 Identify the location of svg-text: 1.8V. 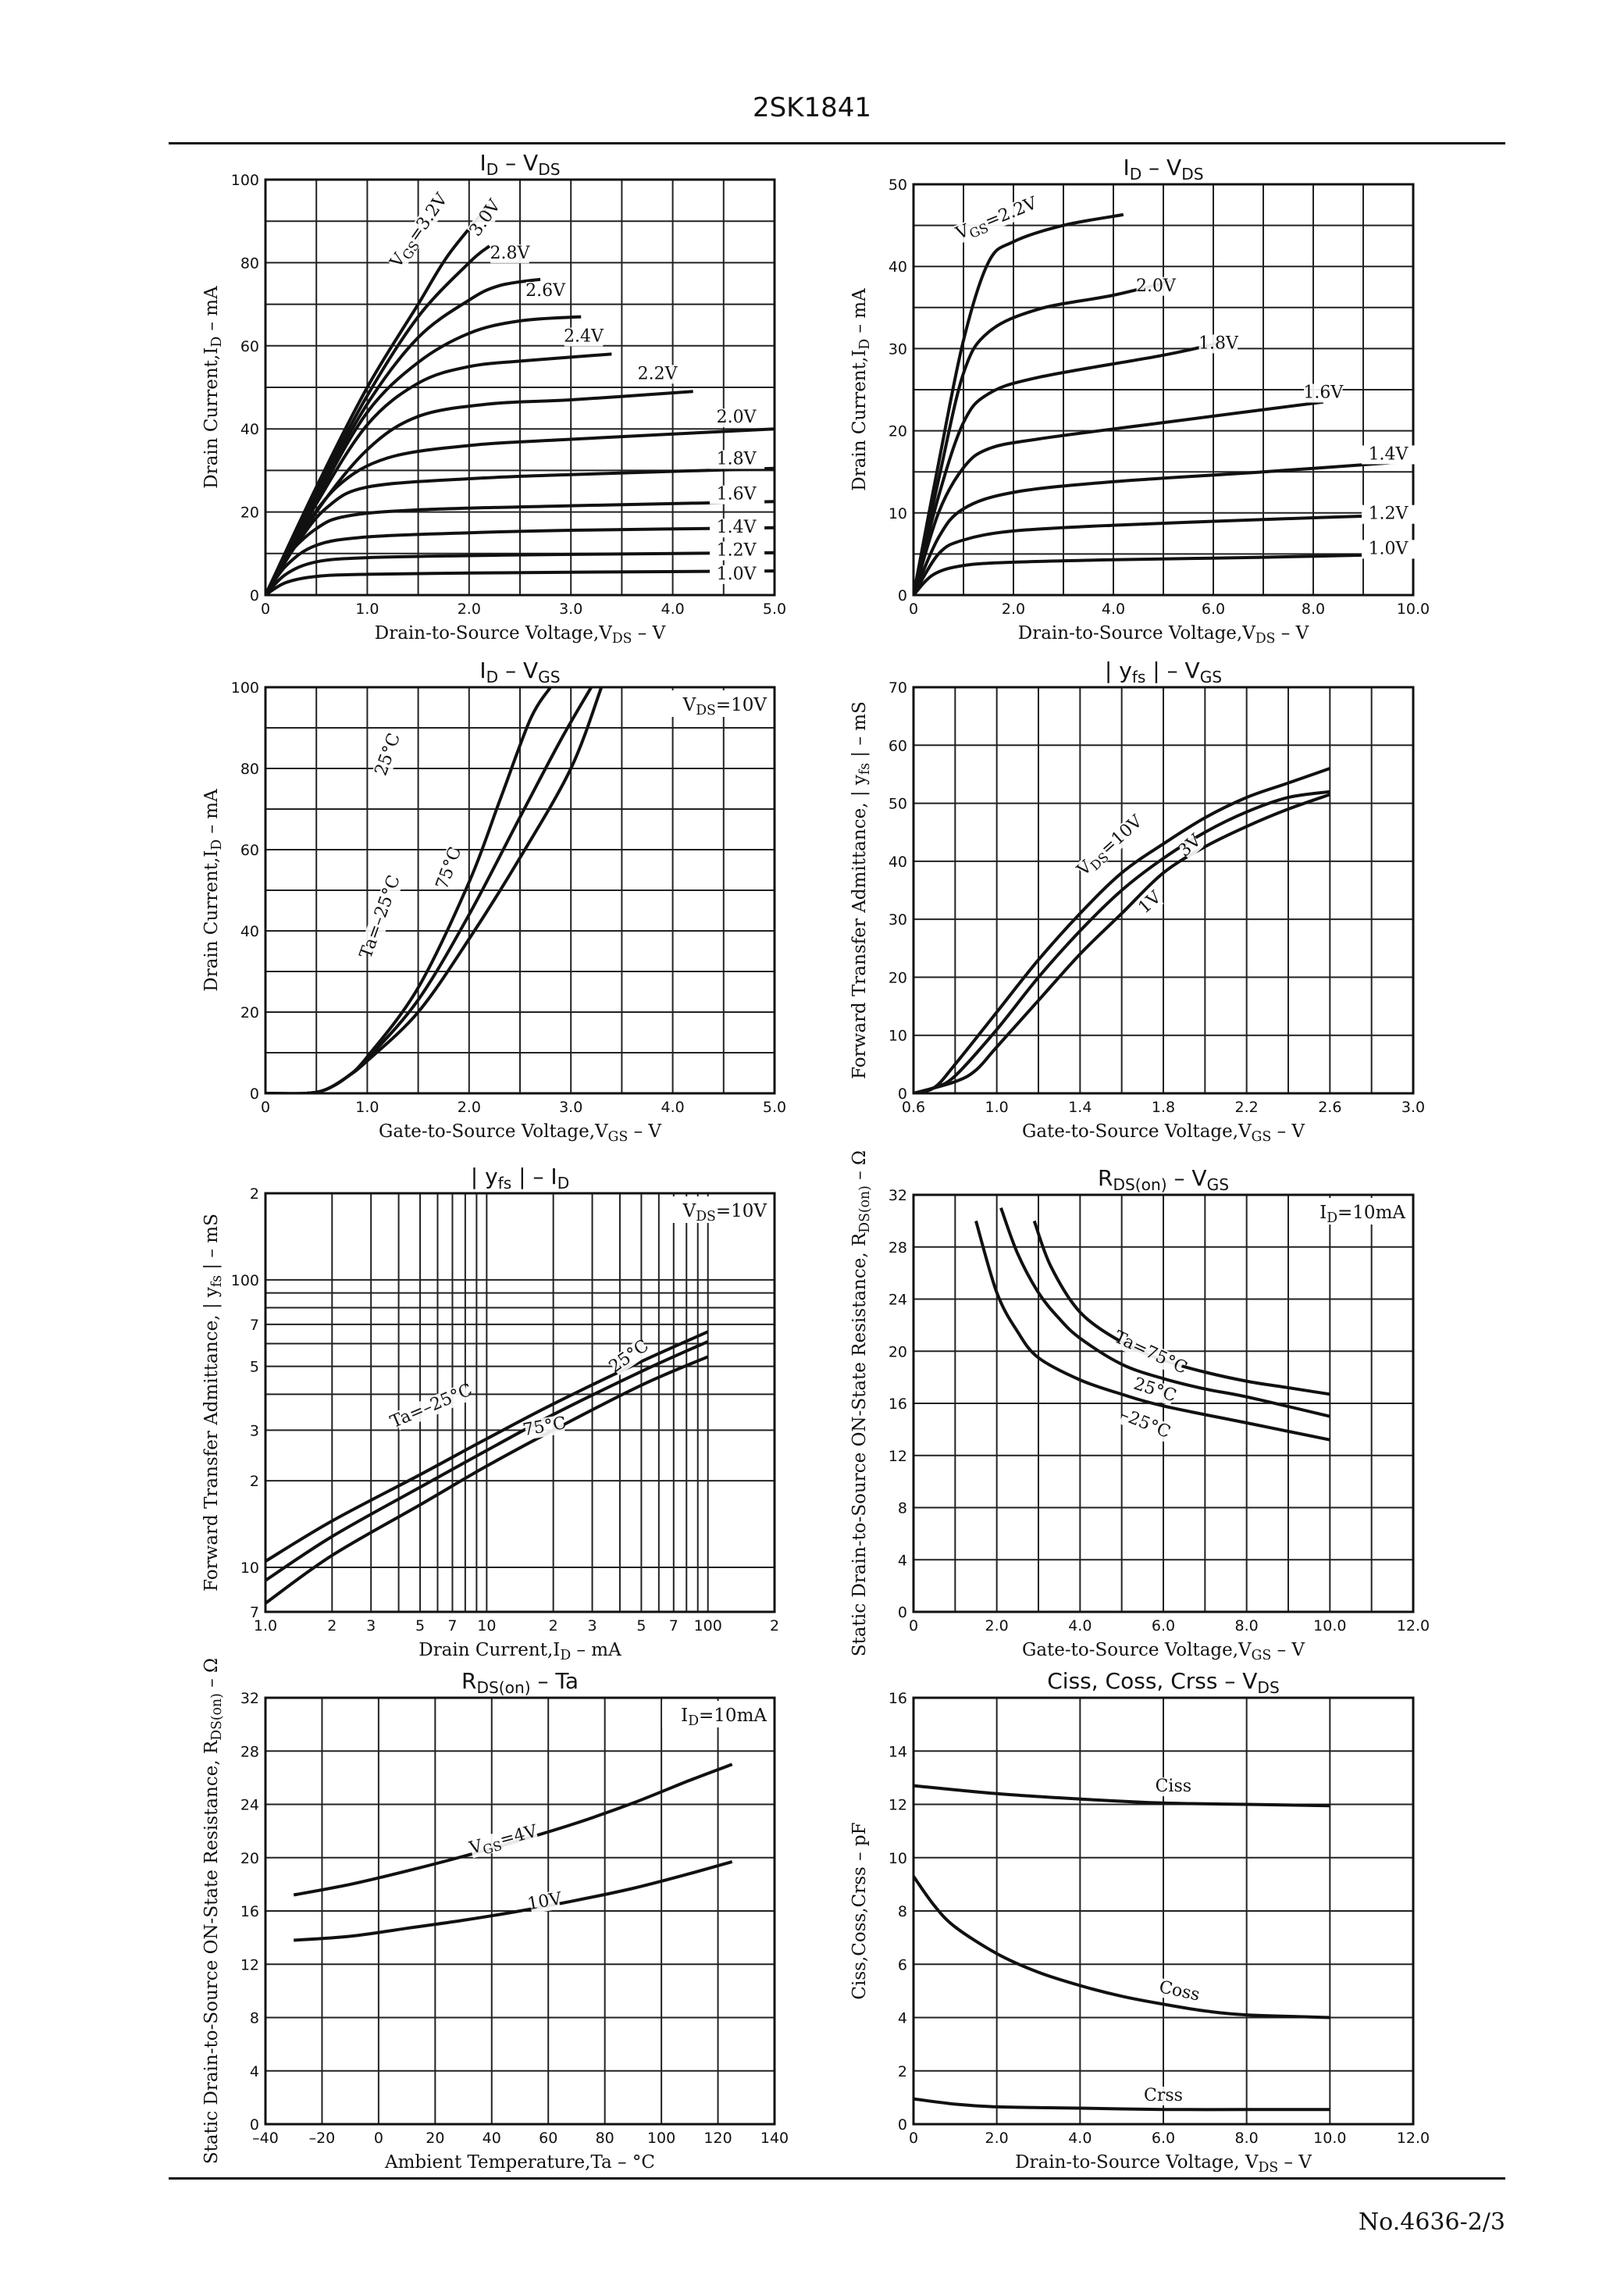
(737, 459).